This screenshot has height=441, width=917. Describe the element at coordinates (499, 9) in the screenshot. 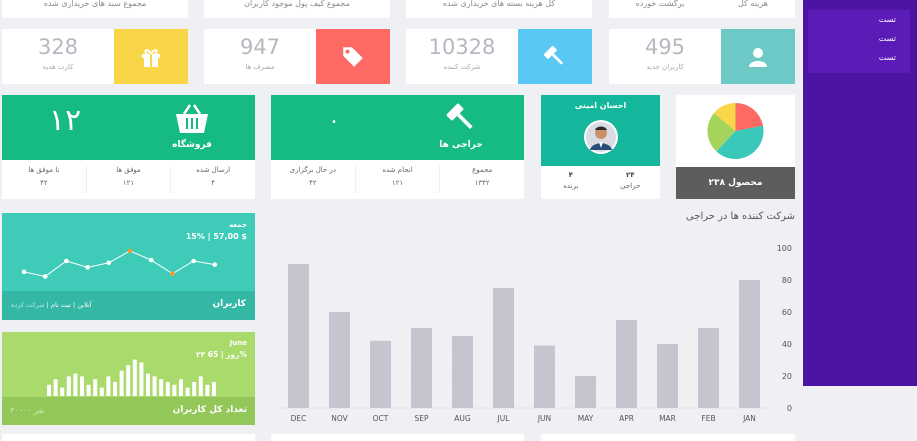

I see `top-label-3: کل هزینه بسته های خریداری شده` at that location.